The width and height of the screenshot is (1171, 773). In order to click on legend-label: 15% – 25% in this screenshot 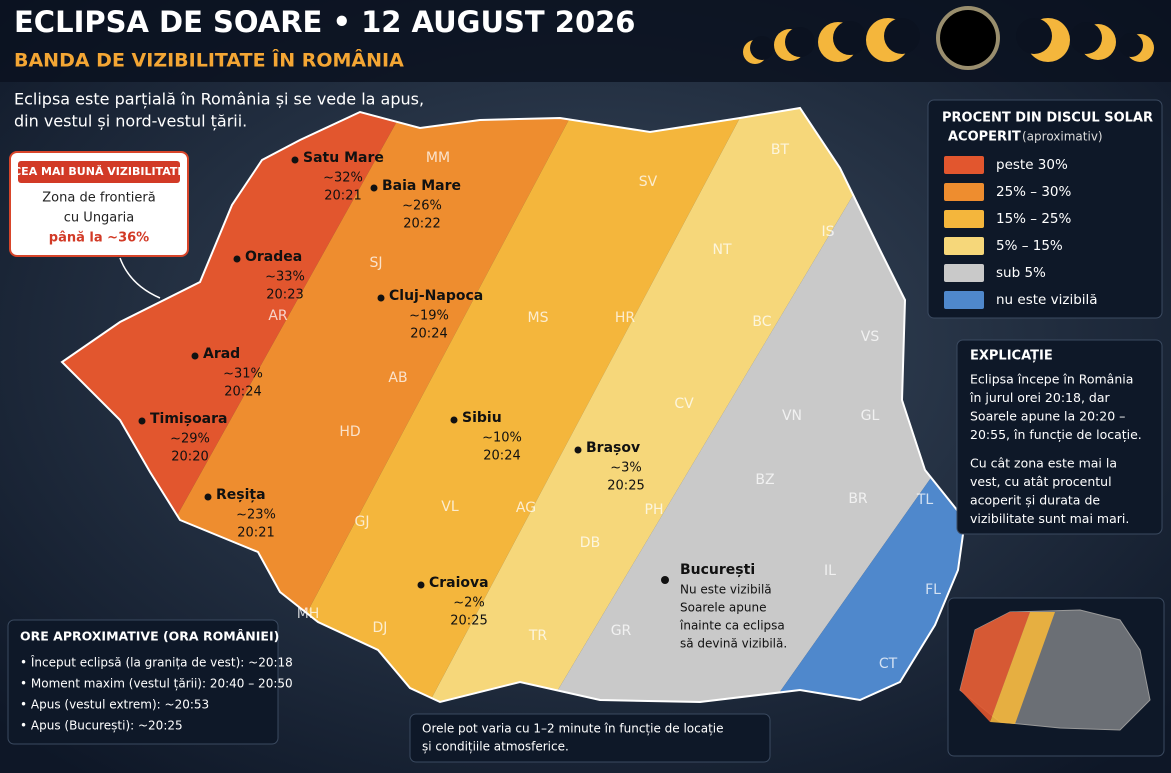, I will do `click(1034, 219)`.